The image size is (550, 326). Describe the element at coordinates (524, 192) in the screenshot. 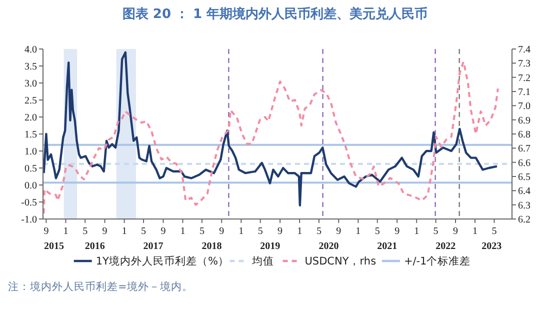

I see `y2-tick-label: 6.4` at that location.